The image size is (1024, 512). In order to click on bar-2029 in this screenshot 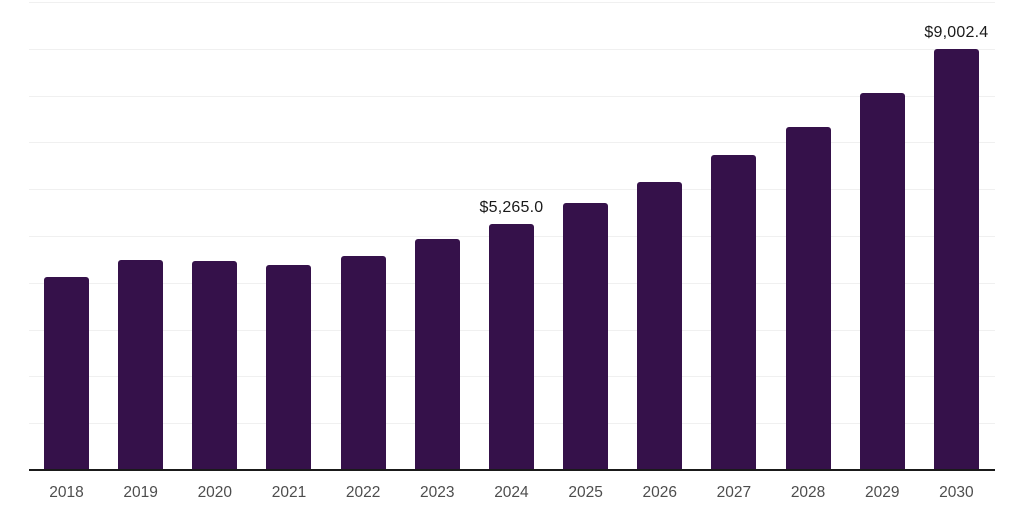, I will do `click(882, 281)`.